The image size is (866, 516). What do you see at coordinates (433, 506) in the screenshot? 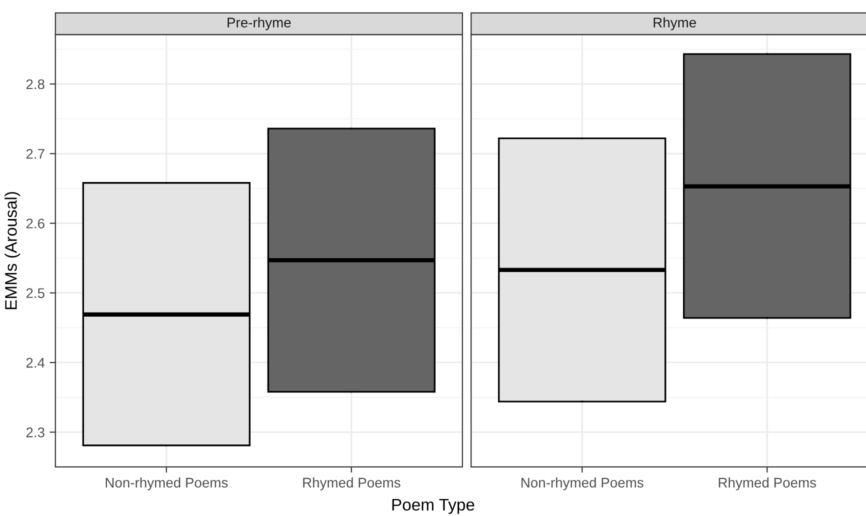
I see `x-axis-title: Poem Type` at bounding box center [433, 506].